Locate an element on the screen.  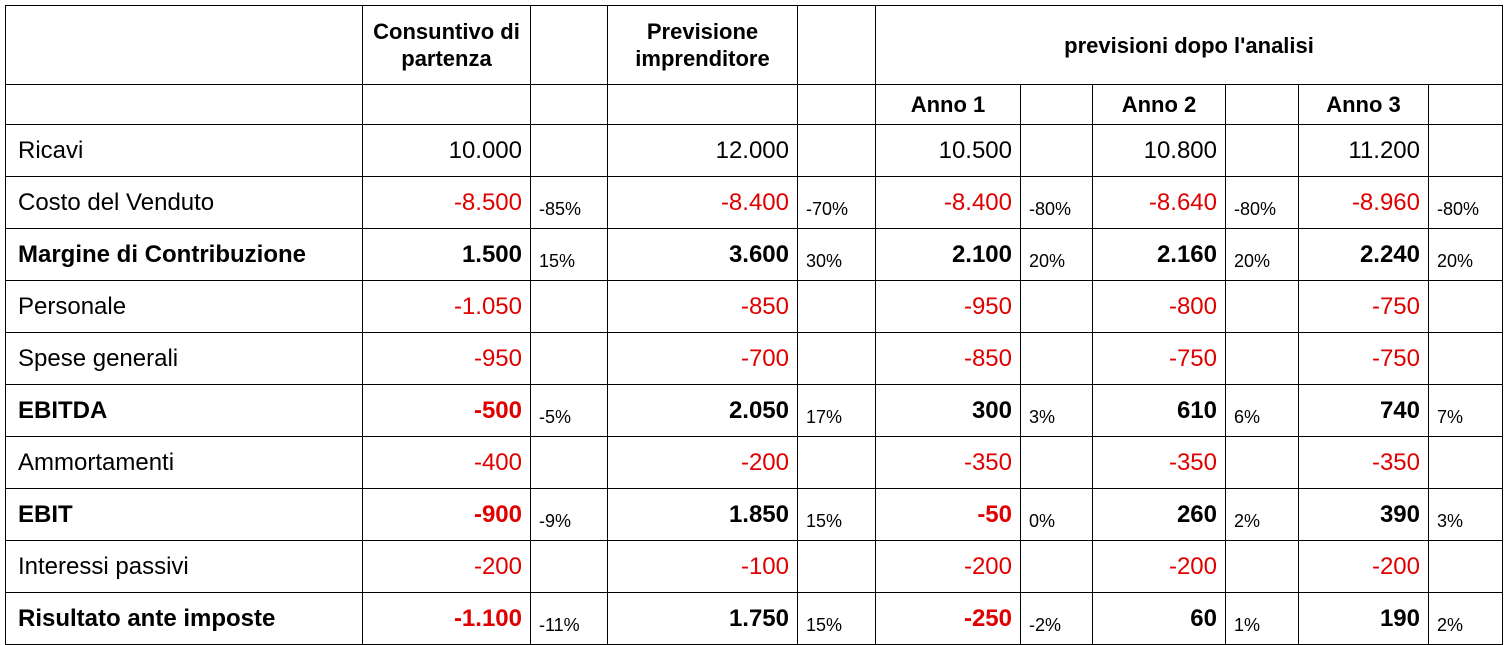
percent-cell: -2% is located at coordinates (1056, 618).